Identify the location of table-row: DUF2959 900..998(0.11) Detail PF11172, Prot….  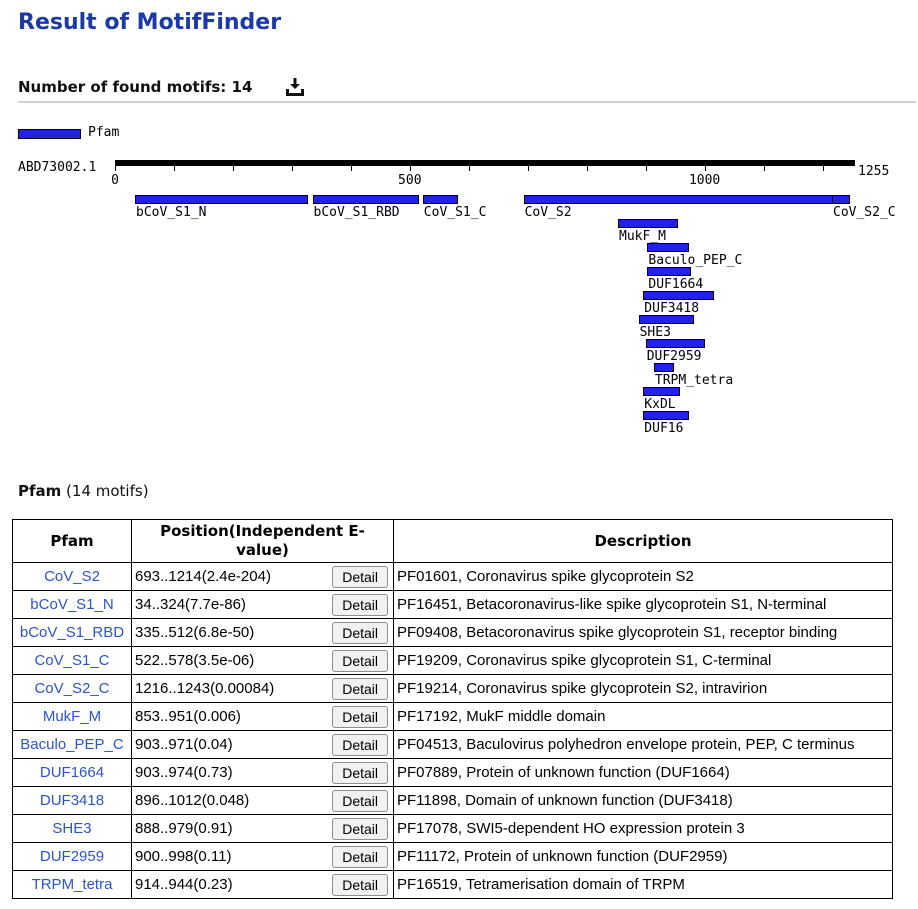
(452, 856).